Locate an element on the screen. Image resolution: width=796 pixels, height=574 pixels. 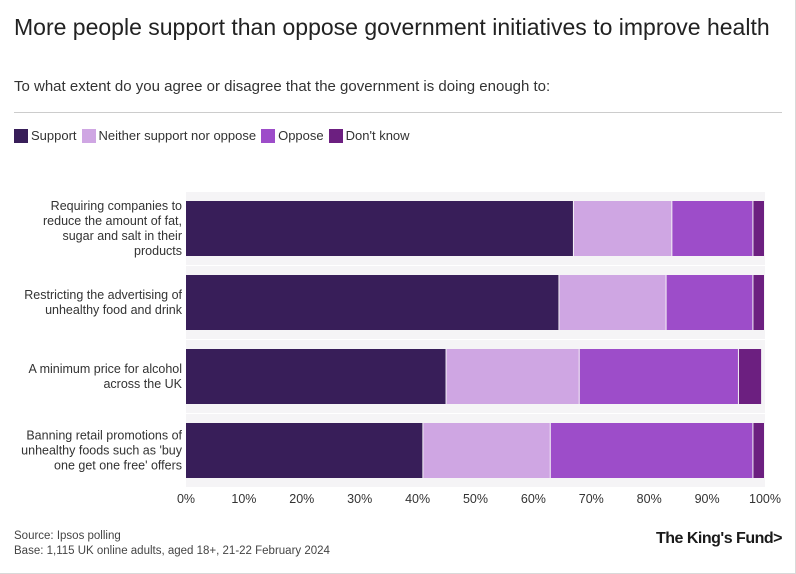
x-tick-label: 100% is located at coordinates (765, 499).